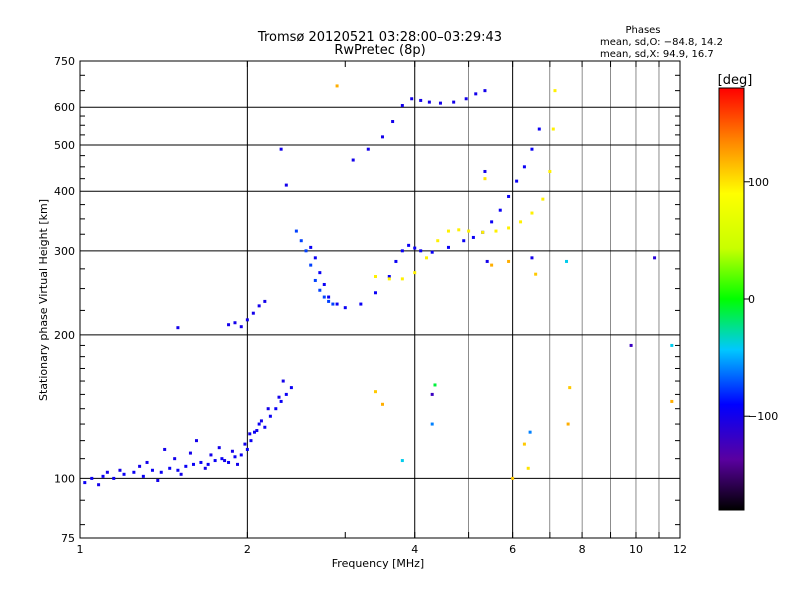  What do you see at coordinates (680, 549) in the screenshot?
I see `x-tick-label: 12` at bounding box center [680, 549].